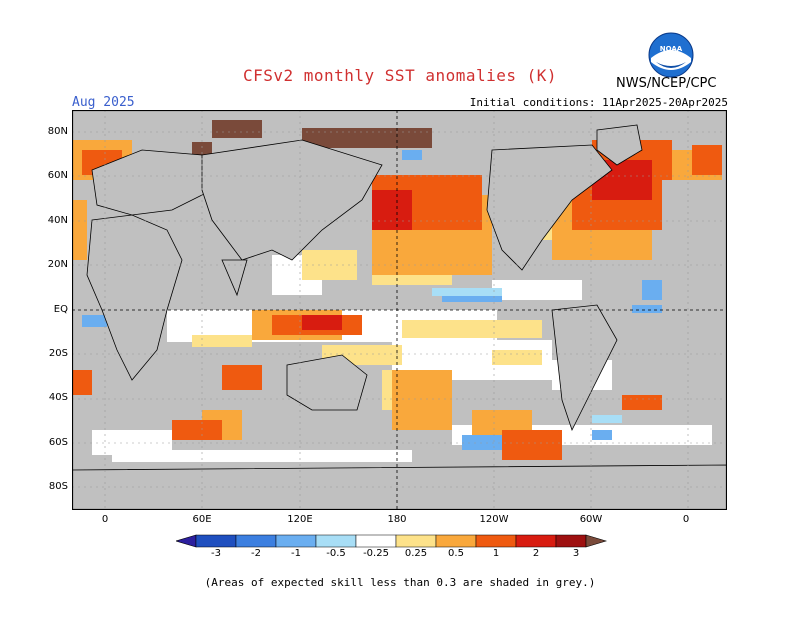 Image resolution: width=800 pixels, height=618 pixels. Describe the element at coordinates (666, 83) in the screenshot. I see `agency-label: NWS/NCEP/CPC` at that location.